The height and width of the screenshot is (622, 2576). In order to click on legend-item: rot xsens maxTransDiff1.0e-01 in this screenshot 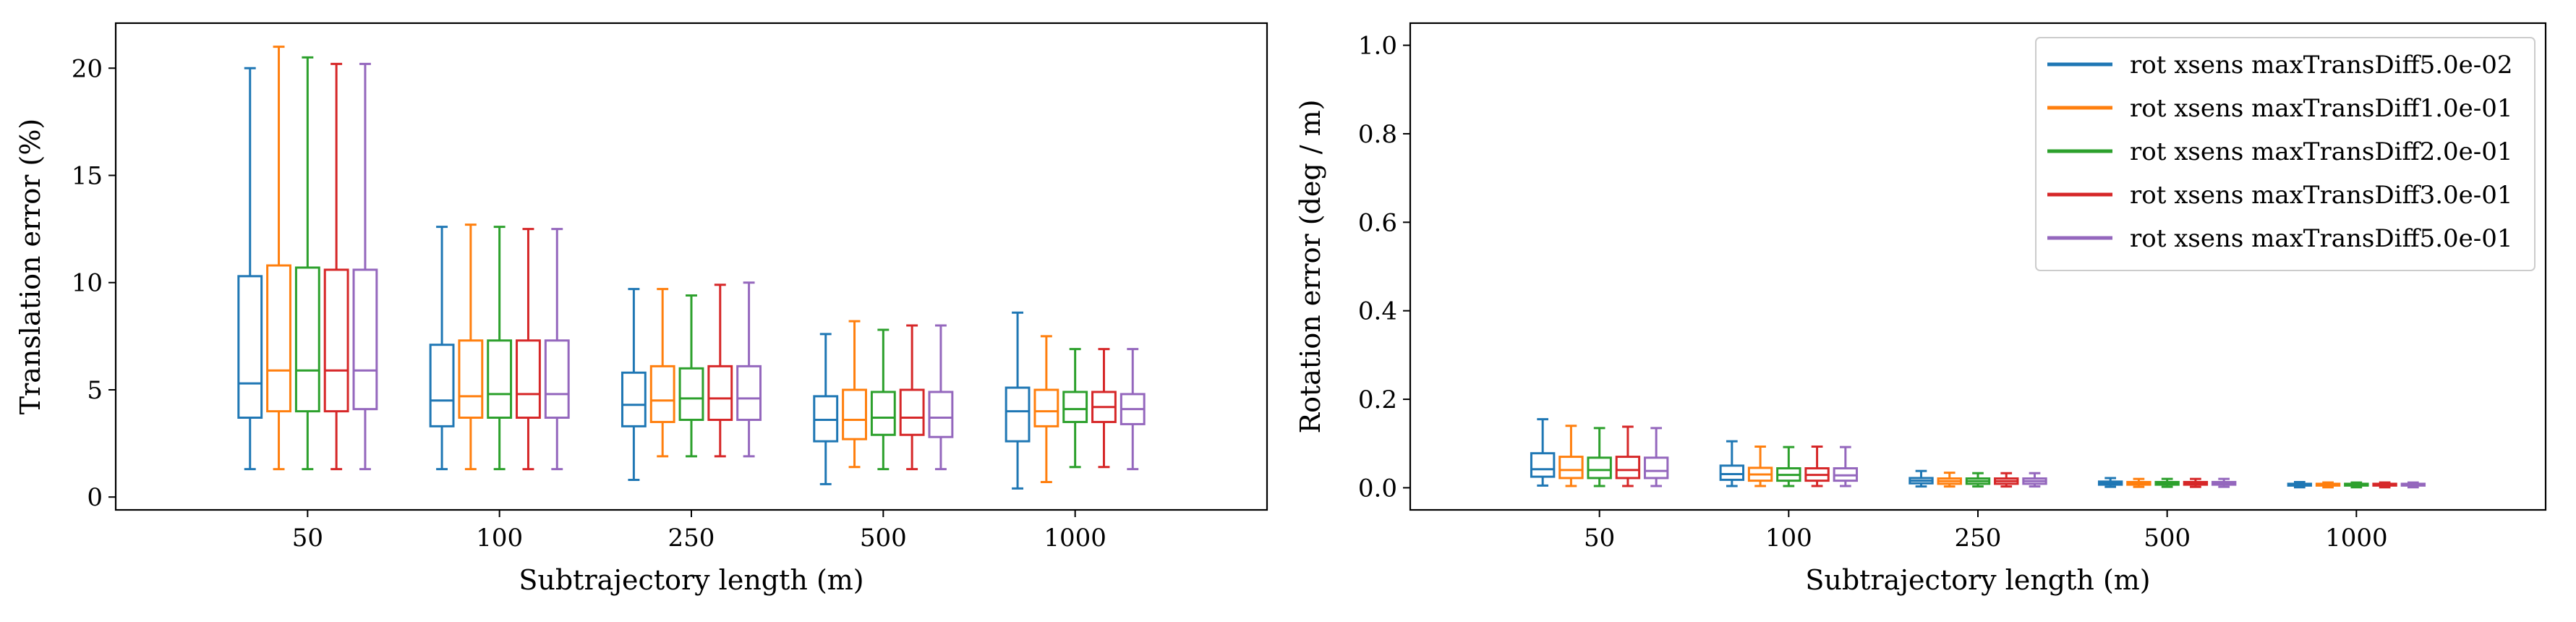, I will do `click(2280, 108)`.